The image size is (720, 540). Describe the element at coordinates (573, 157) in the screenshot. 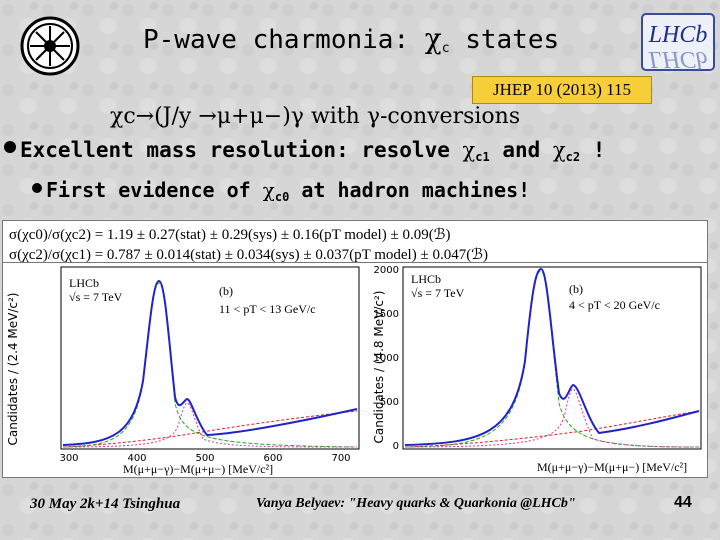

I see `chi-subscript: c2` at that location.